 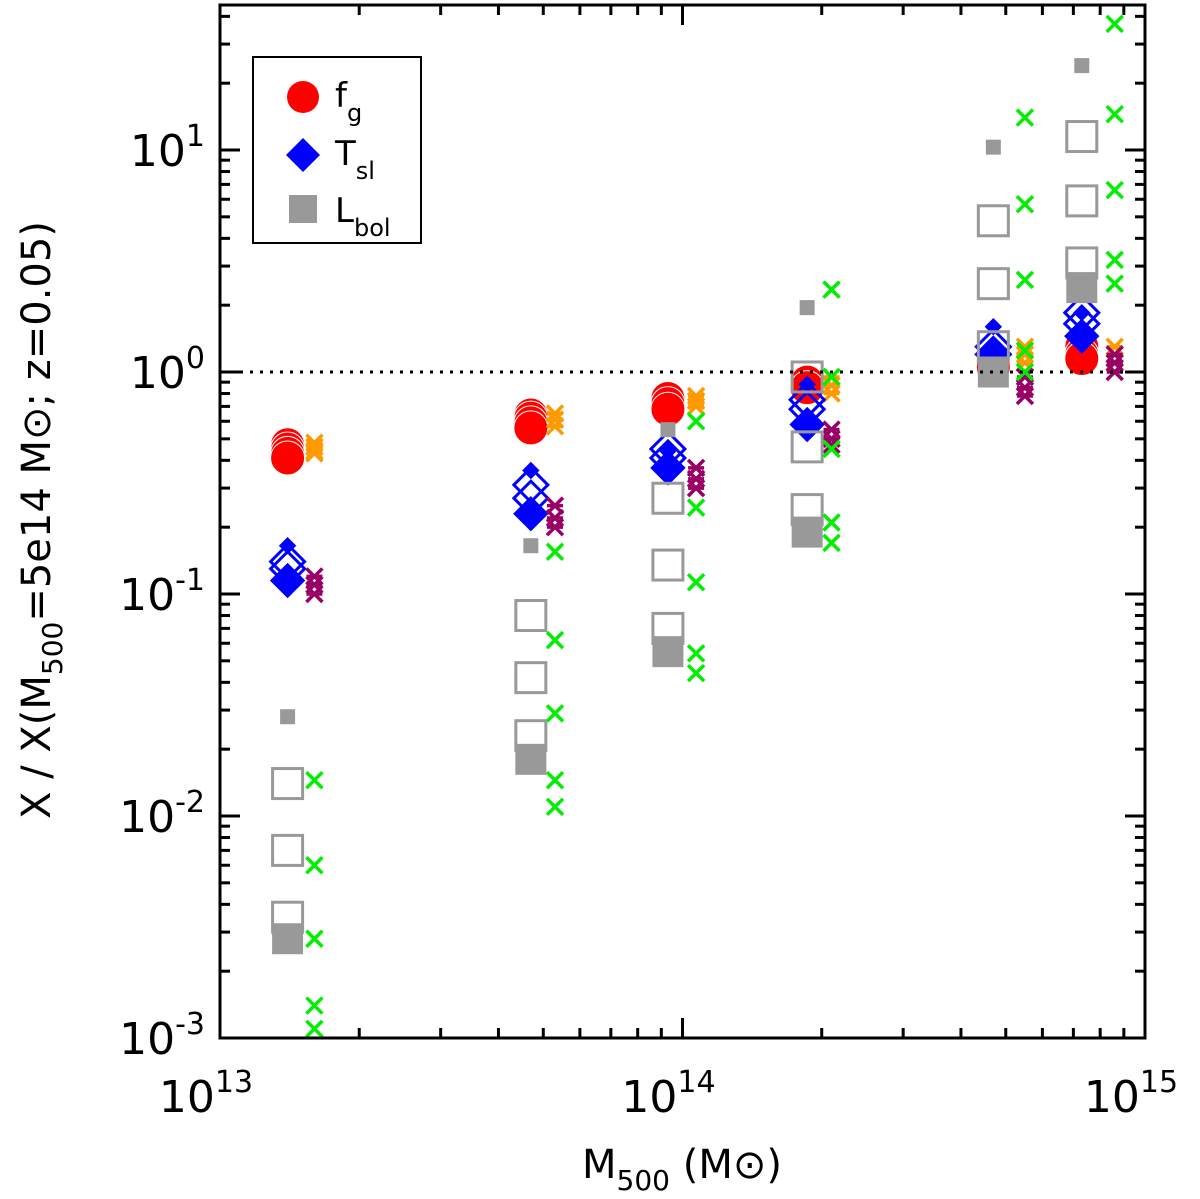 I want to click on legend-label-fg: fg, so click(x=348, y=101).